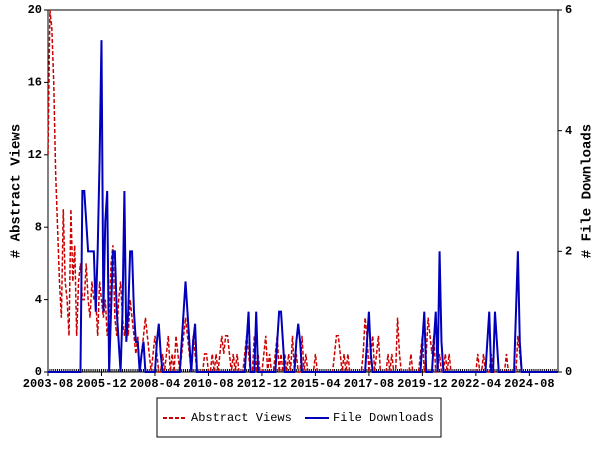 This screenshot has height=450, width=600. What do you see at coordinates (422, 384) in the screenshot?
I see `x-tick-label: 2019-12` at bounding box center [422, 384].